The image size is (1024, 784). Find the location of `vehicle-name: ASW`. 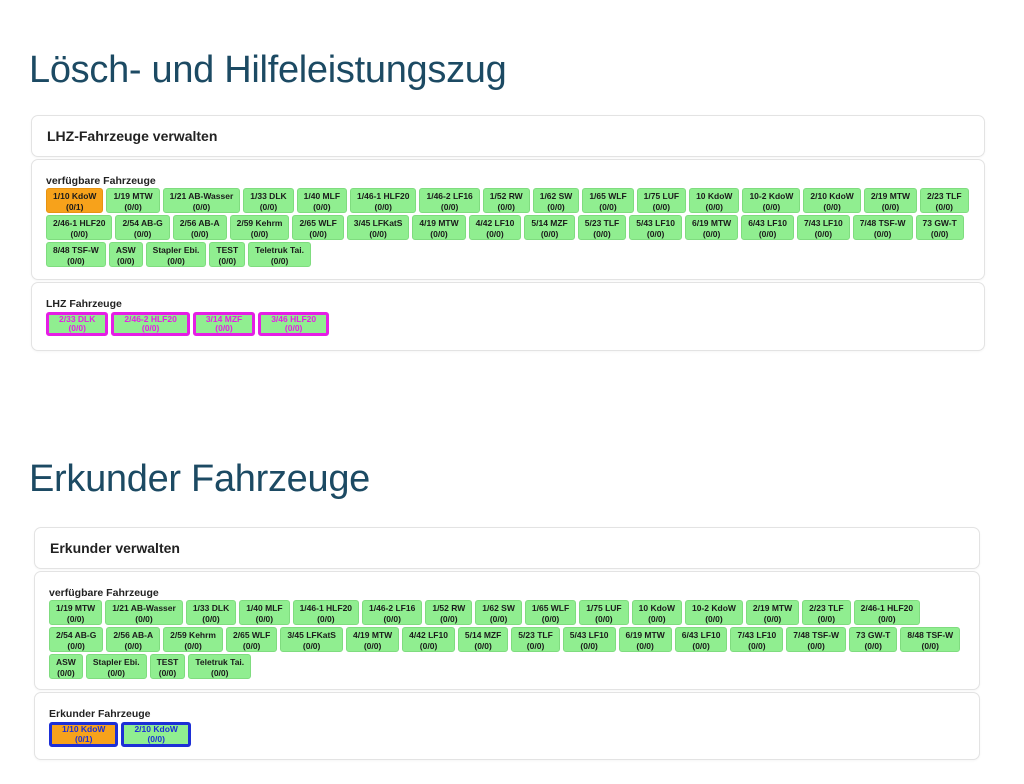

vehicle-name: ASW is located at coordinates (125, 250).